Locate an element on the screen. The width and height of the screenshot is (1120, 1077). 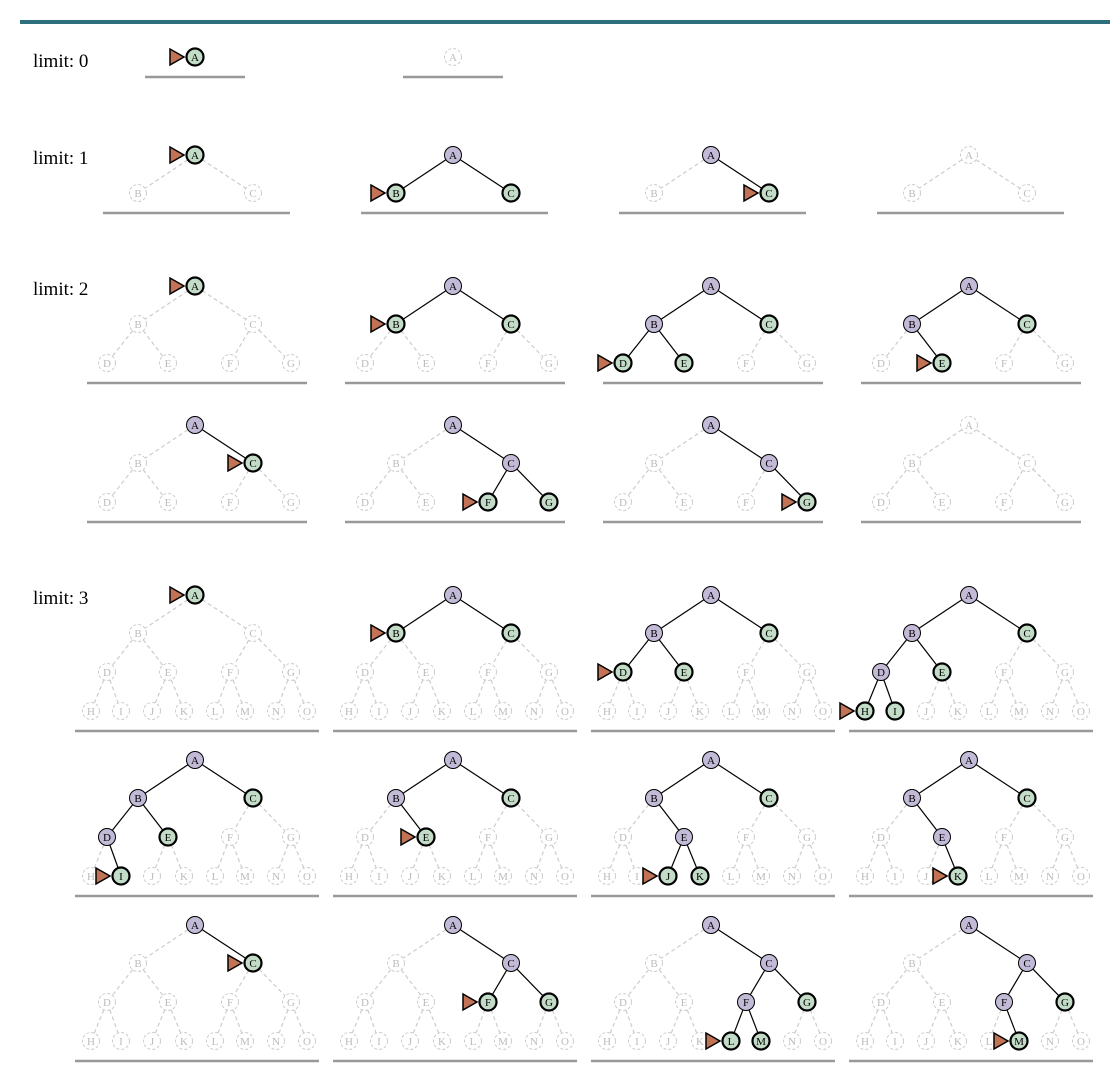
tree-node-b: B is located at coordinates (912, 463).